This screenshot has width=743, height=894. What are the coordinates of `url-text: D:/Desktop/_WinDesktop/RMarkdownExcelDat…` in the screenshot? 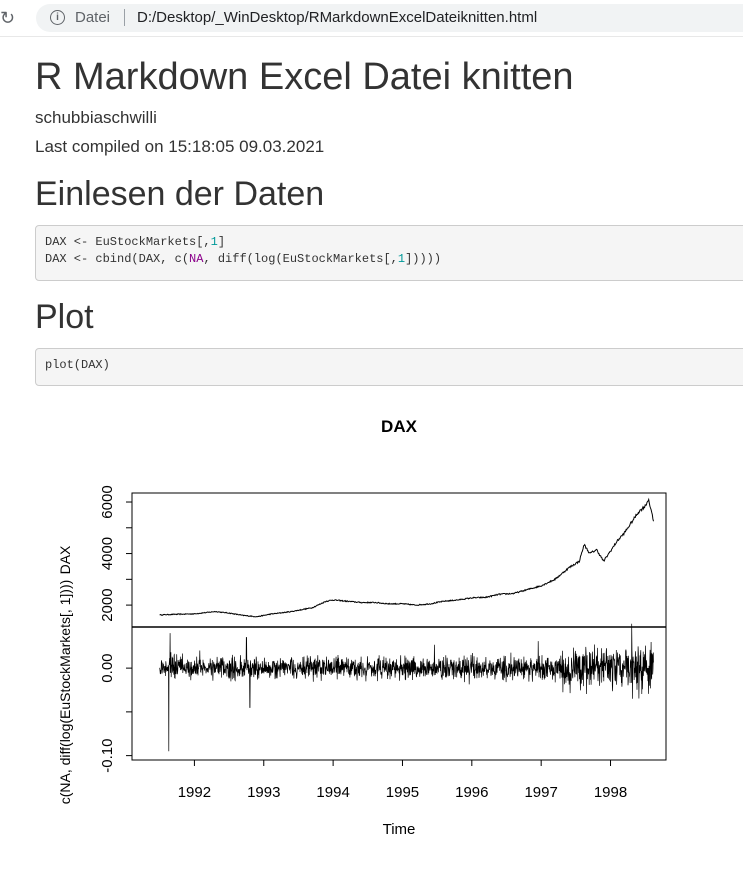 It's located at (337, 17).